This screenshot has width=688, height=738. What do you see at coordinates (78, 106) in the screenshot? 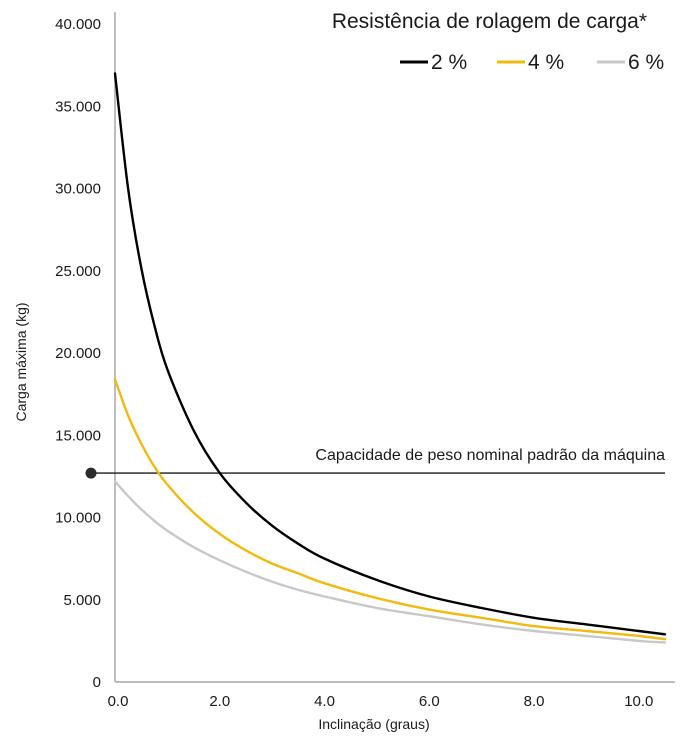
I see `y-tick-label: 35.000` at bounding box center [78, 106].